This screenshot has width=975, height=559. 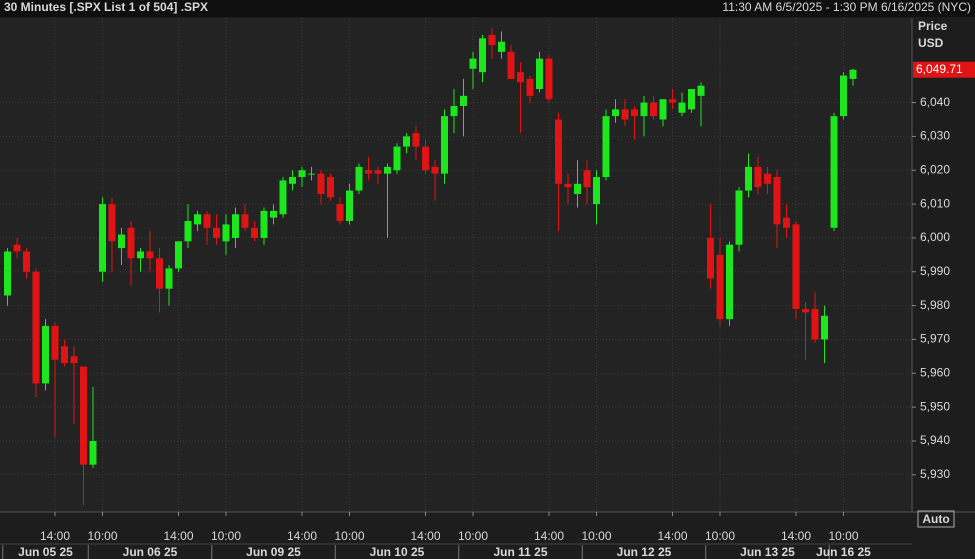 What do you see at coordinates (935, 169) in the screenshot?
I see `y-tick-label: 6,020` at bounding box center [935, 169].